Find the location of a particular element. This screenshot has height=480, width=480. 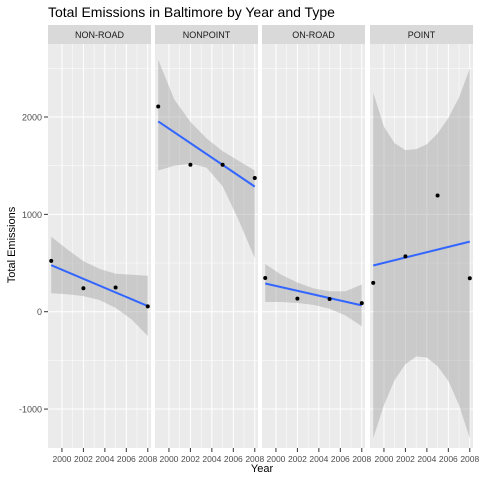

y-tick-label: 0 is located at coordinates (39, 312).